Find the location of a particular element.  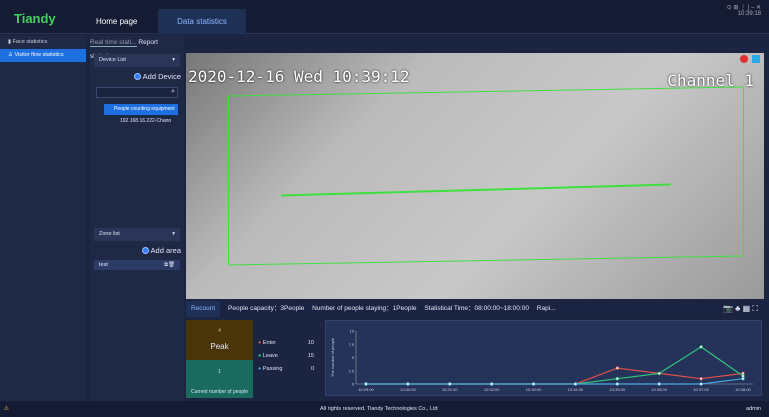

add-area-label: Add area is located at coordinates (165, 250).